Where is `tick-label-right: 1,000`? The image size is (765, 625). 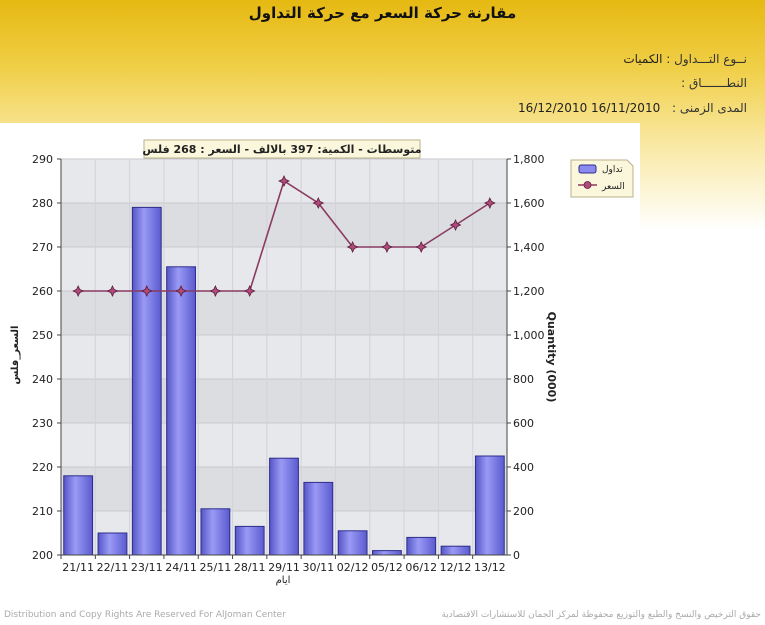
tick-label-right: 1,000 is located at coordinates (529, 335).